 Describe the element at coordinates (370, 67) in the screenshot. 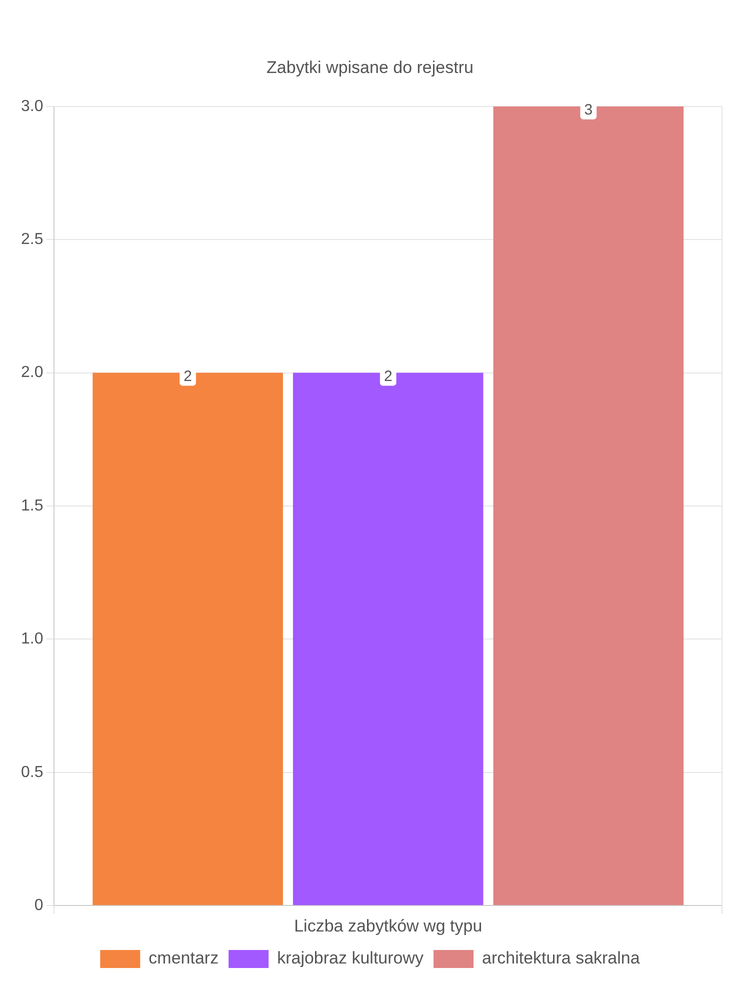

I see `chart-title: Zabytki wpisane do rejestru` at that location.